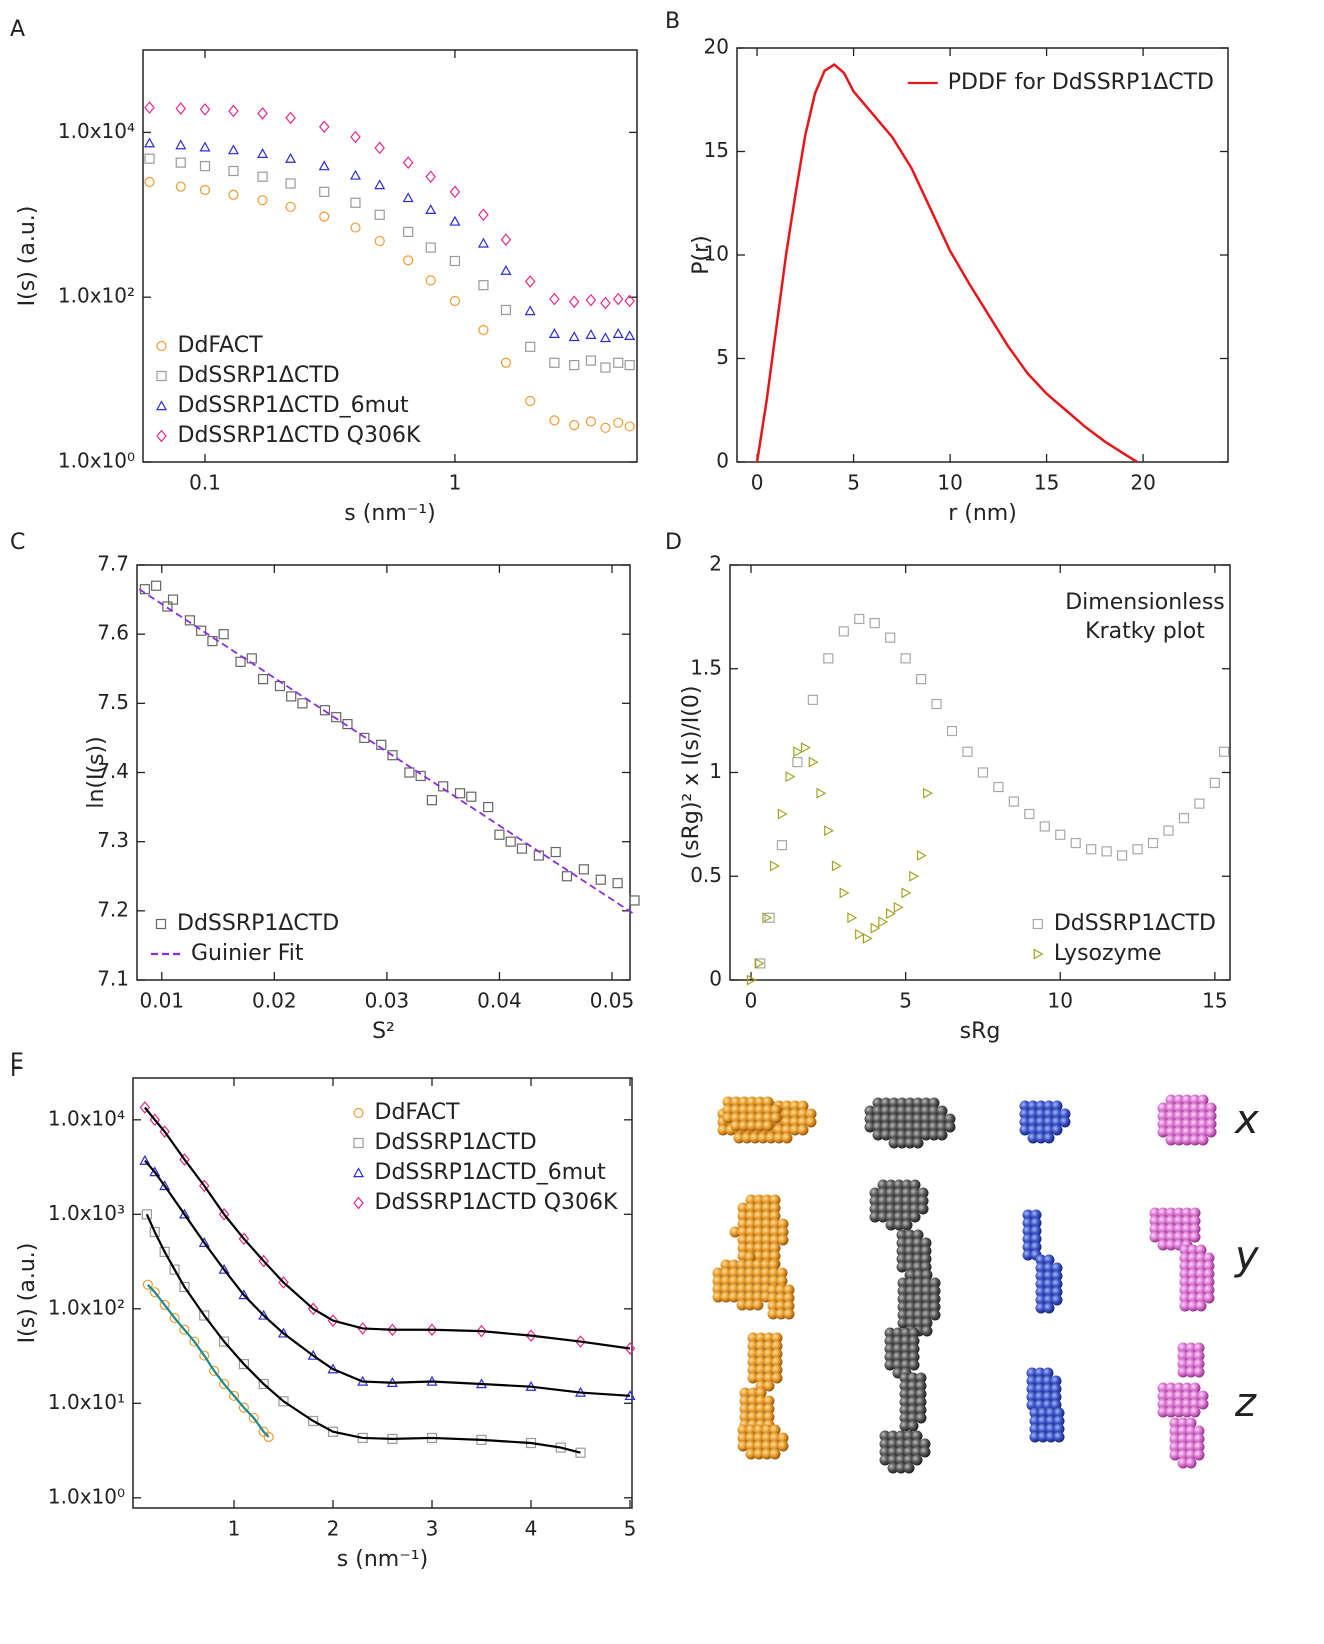  Describe the element at coordinates (274, 1001) in the screenshot. I see `x-tick-label: 0.02` at that location.